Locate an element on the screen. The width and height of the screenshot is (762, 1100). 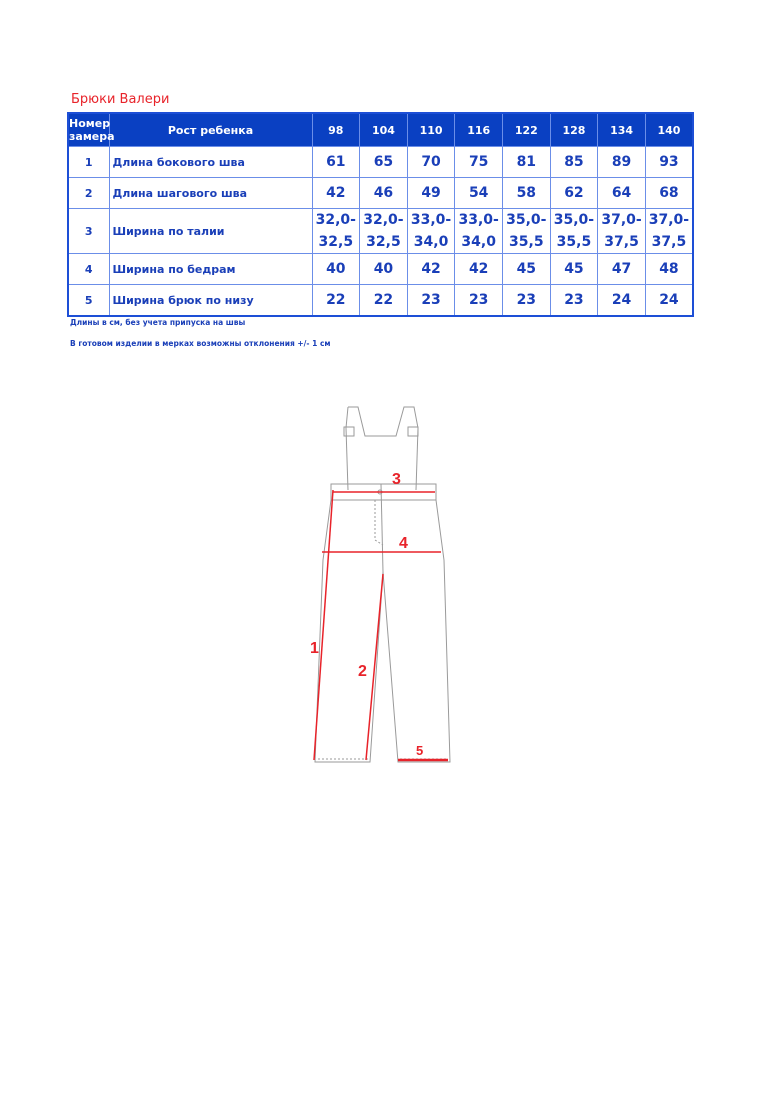
row-number: 4 is located at coordinates (88, 269).